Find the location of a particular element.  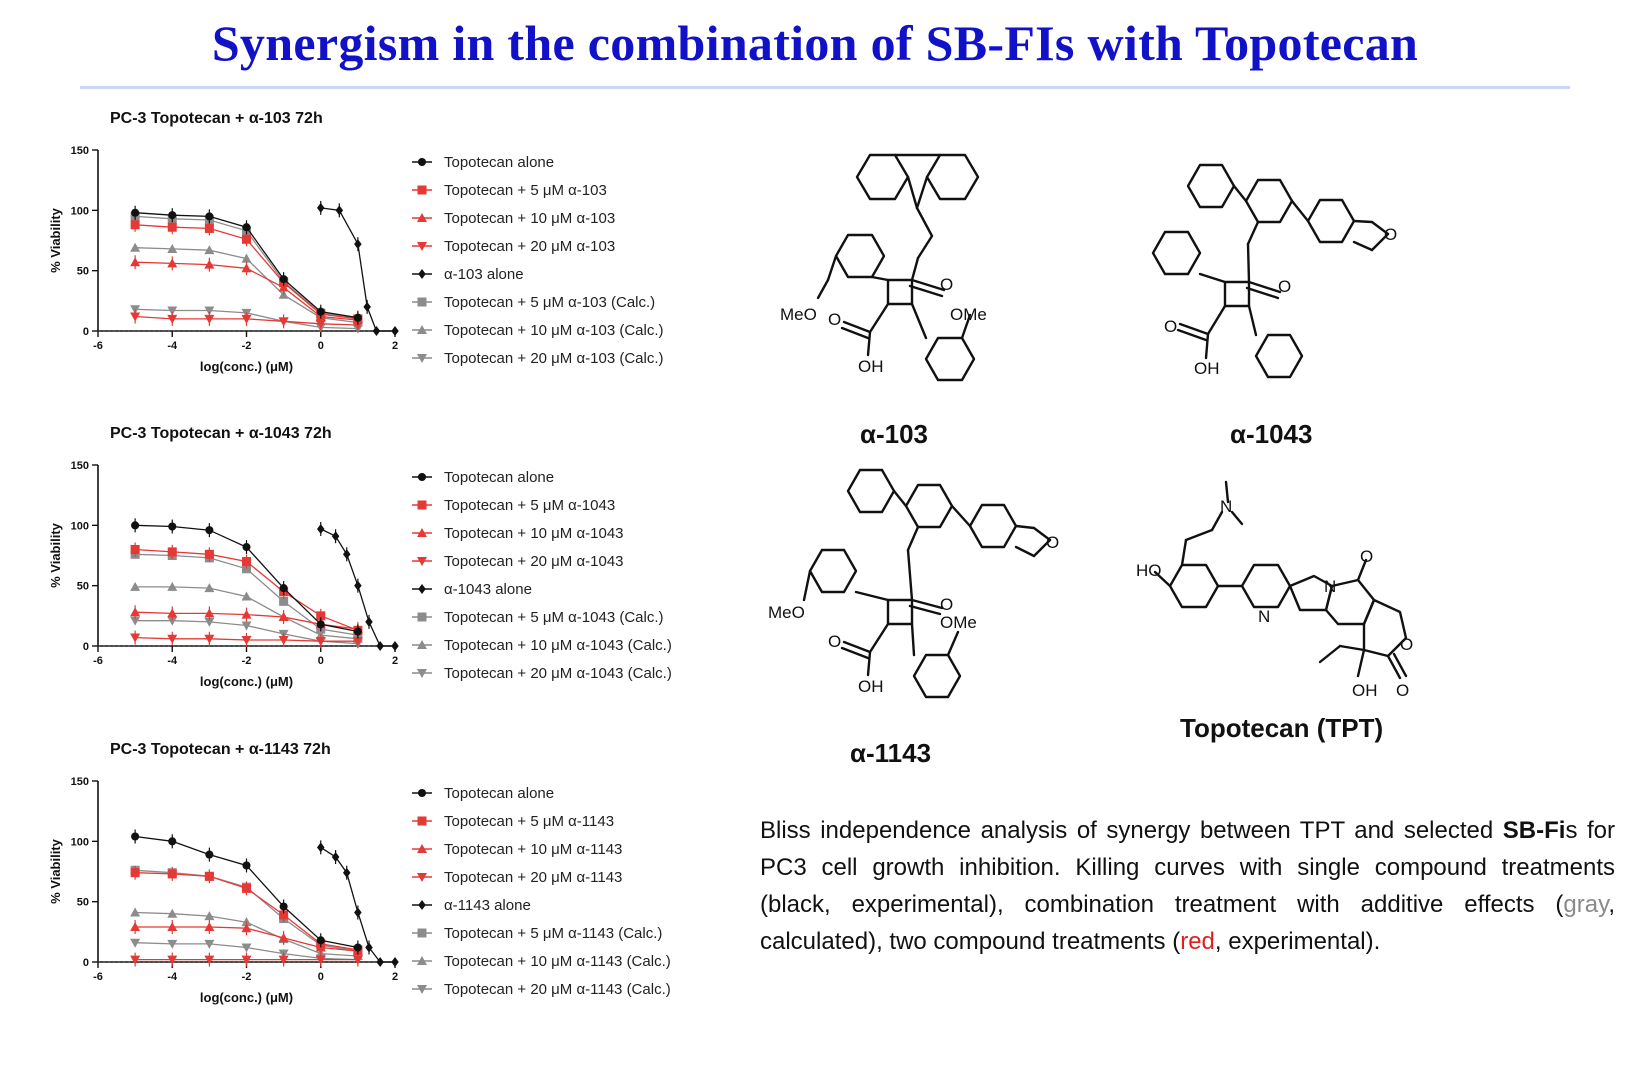

y-tick-label: 0 is located at coordinates (86, 332).